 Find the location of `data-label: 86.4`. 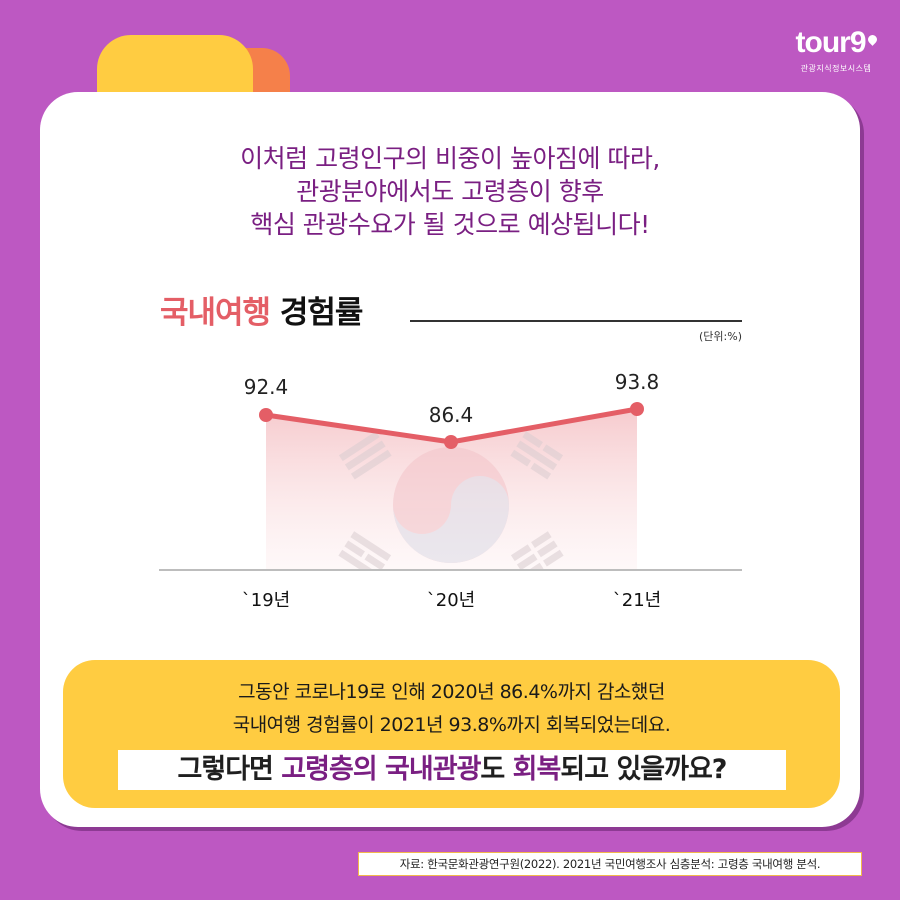

data-label: 86.4 is located at coordinates (451, 415).